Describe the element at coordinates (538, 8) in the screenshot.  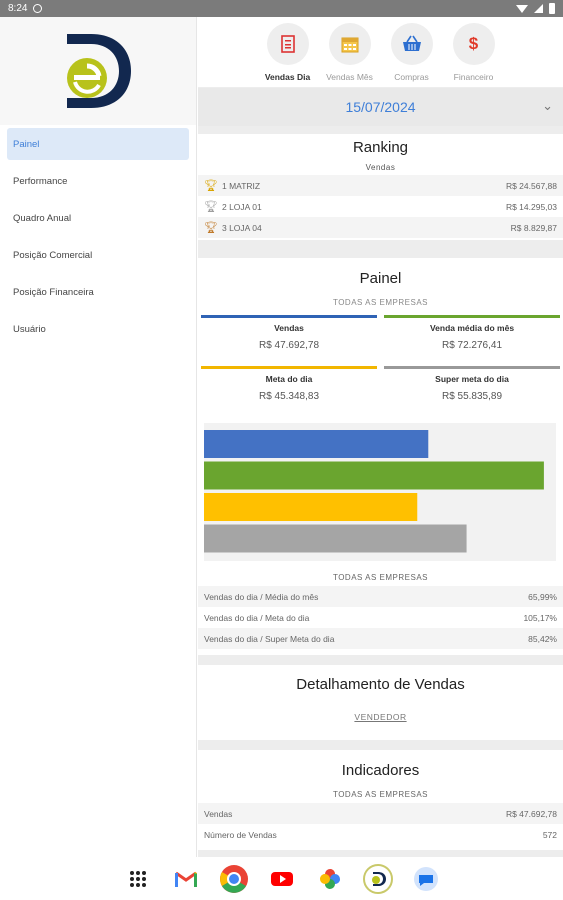
I see `signal-icon` at that location.